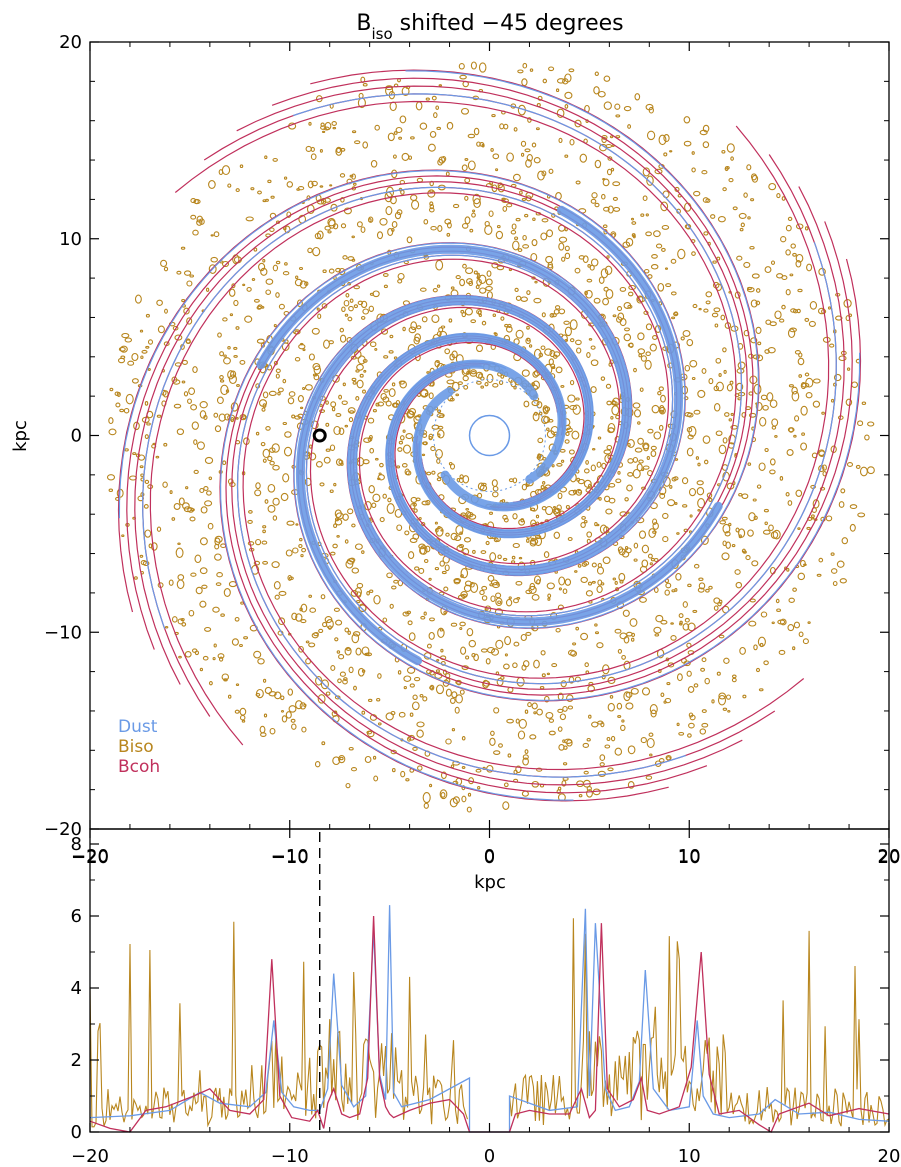  I want to click on title-rest: shifted −45 degrees, so click(508, 23).